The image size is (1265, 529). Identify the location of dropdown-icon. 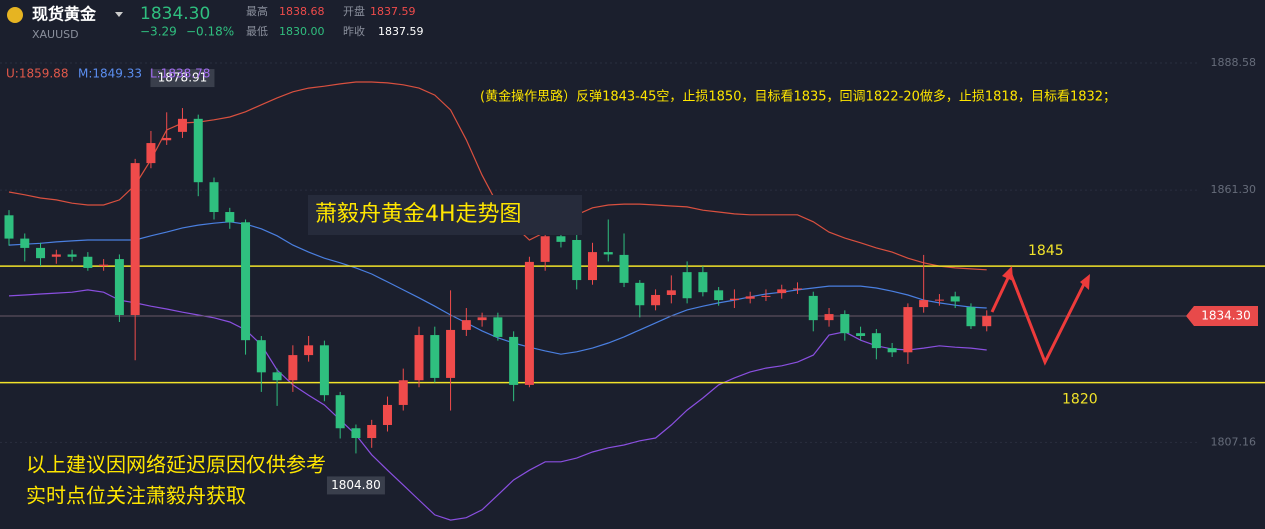
(119, 14).